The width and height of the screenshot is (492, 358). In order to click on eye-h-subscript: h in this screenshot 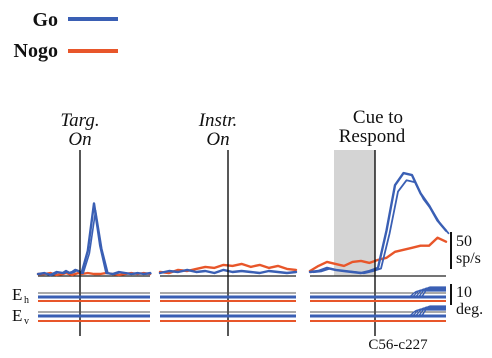, I will do `click(26, 300)`.